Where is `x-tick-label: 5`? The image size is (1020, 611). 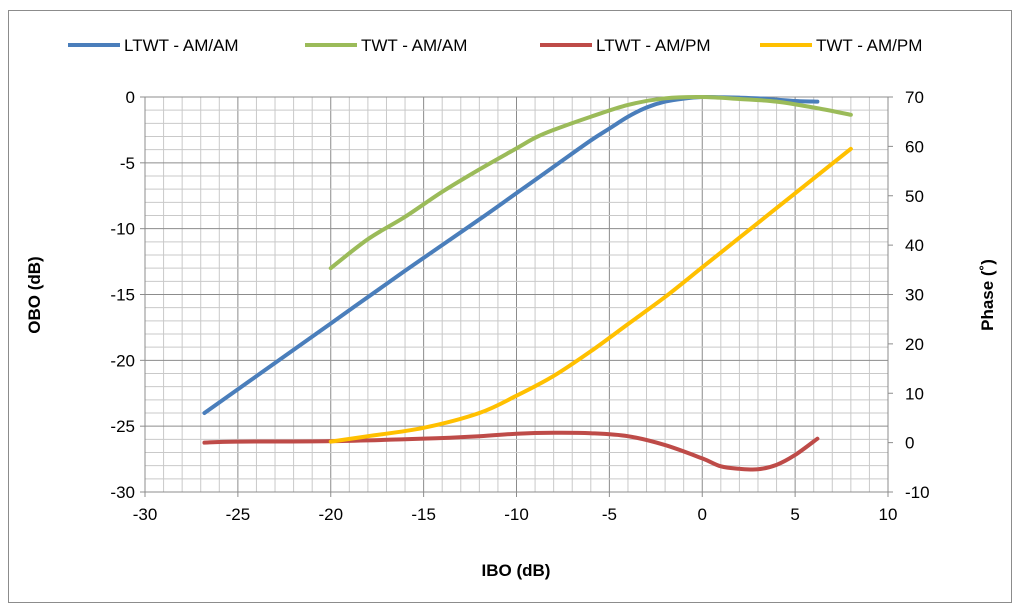
x-tick-label: 5 is located at coordinates (794, 514).